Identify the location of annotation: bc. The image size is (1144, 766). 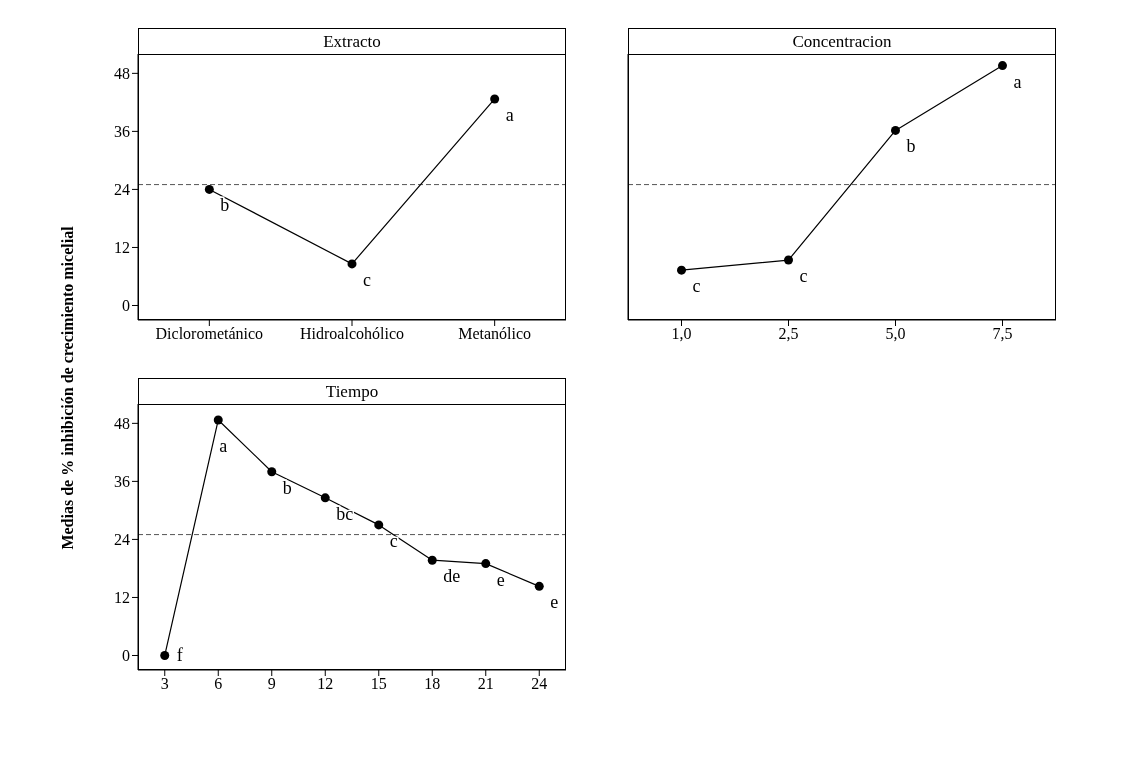
(345, 513).